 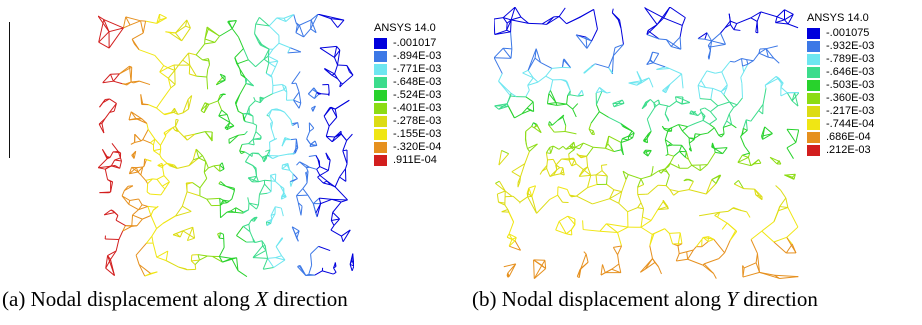 I want to click on legend-item: -.001017, so click(x=407, y=43).